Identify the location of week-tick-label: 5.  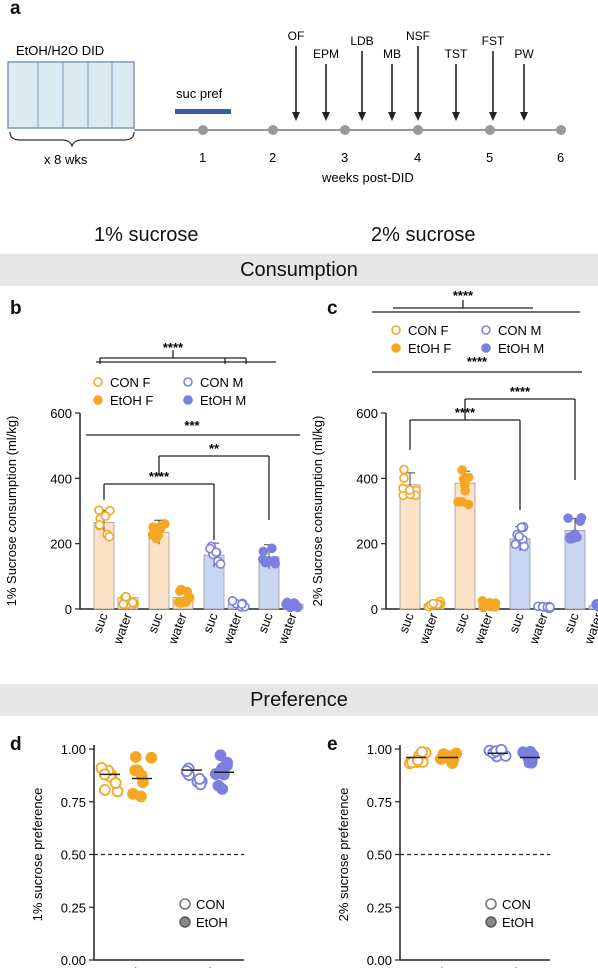
(489, 157).